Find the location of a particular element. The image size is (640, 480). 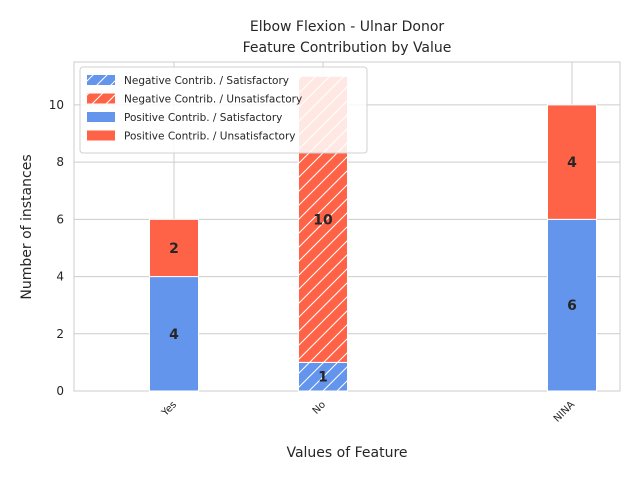

x-axis-label: Values of Feature is located at coordinates (346, 453).